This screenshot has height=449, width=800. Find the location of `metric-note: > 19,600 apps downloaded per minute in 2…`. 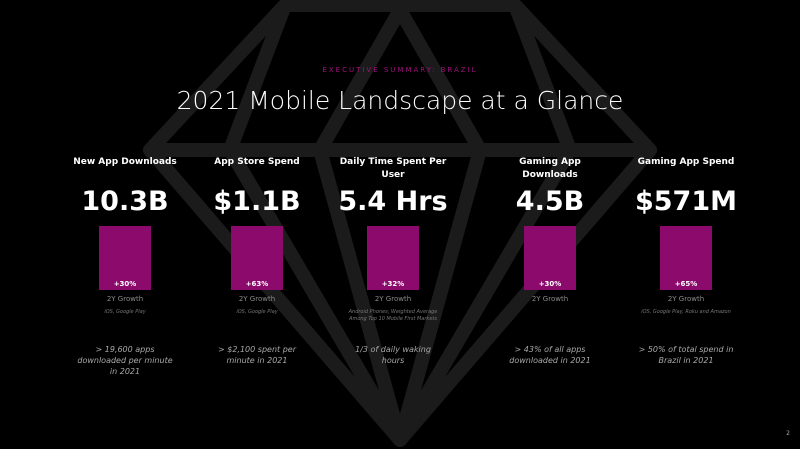

metric-note: > 19,600 apps downloaded per minute in 2… is located at coordinates (125, 360).